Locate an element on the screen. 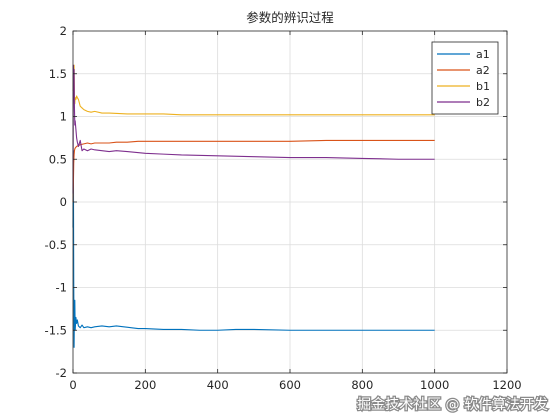 This screenshot has height=420, width=560. legend-label-a2: a2 is located at coordinates (483, 70).